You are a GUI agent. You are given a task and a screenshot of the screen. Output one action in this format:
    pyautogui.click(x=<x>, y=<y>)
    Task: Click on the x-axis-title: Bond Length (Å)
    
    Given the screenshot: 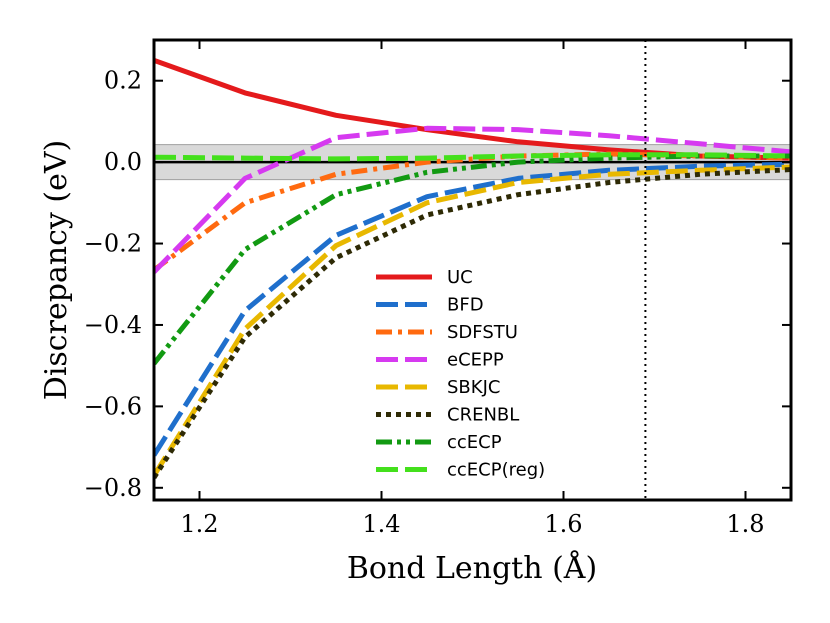 What is the action you would take?
    pyautogui.click(x=472, y=568)
    